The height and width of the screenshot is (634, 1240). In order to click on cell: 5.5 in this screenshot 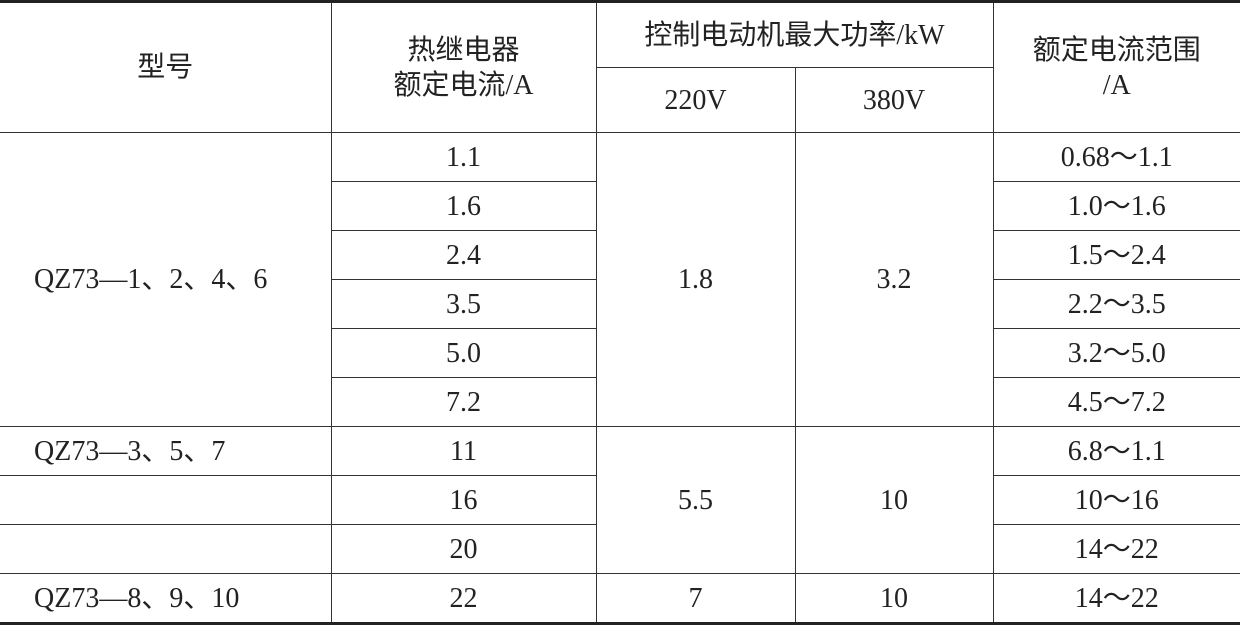, I will do `click(695, 500)`.